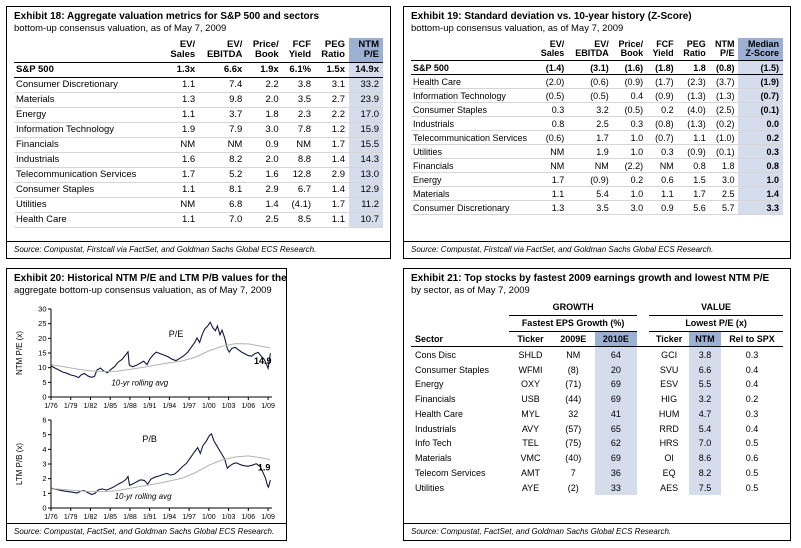 The height and width of the screenshot is (548, 801). What do you see at coordinates (597, 414) in the screenshot?
I see `stock-row-health-care: Health Care MYL 32 41 HUM 4.7 0.3` at bounding box center [597, 414].